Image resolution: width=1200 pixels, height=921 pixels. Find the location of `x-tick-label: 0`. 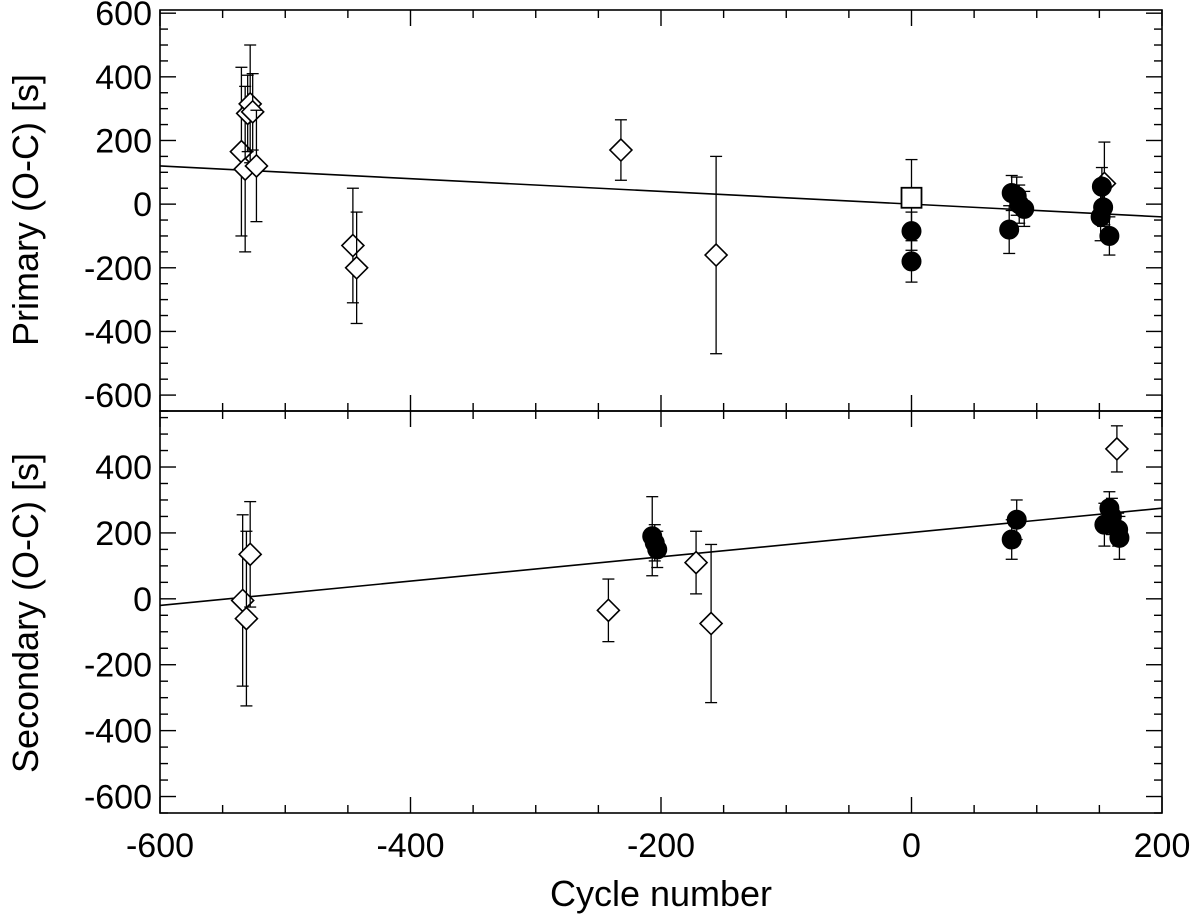

x-tick-label: 0 is located at coordinates (911, 846).